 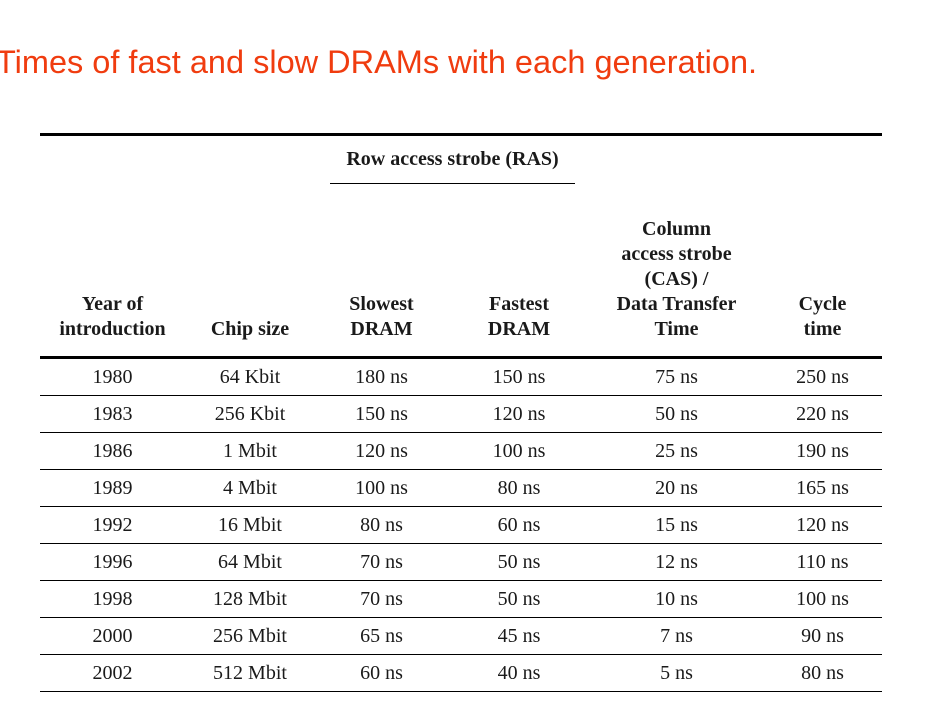 What do you see at coordinates (822, 525) in the screenshot?
I see `cell-cycle-time: 120 ns` at bounding box center [822, 525].